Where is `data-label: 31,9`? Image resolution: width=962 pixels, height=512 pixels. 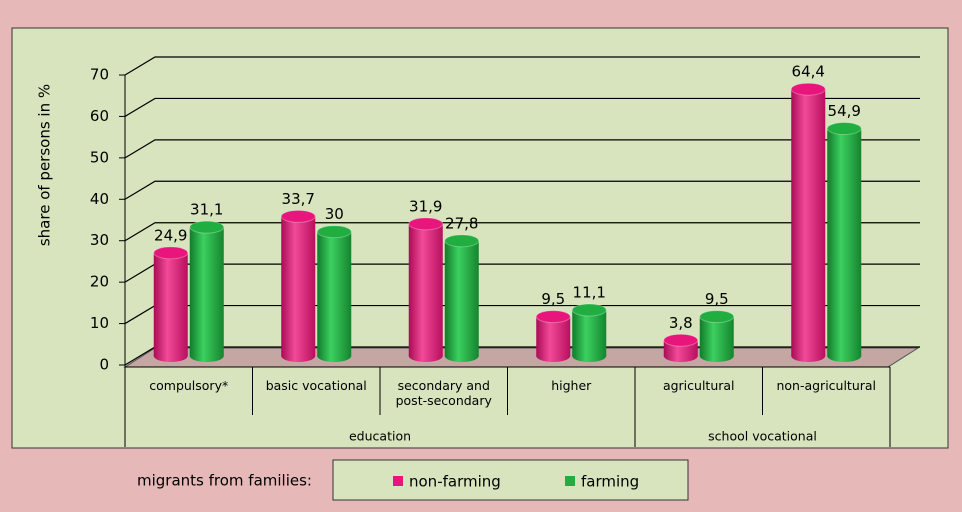
data-label: 31,9 is located at coordinates (425, 206).